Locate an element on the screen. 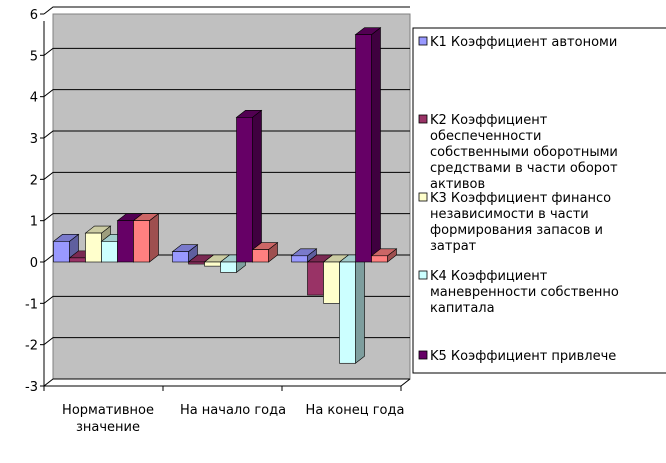  y-tick-label: 6 is located at coordinates (34, 15).